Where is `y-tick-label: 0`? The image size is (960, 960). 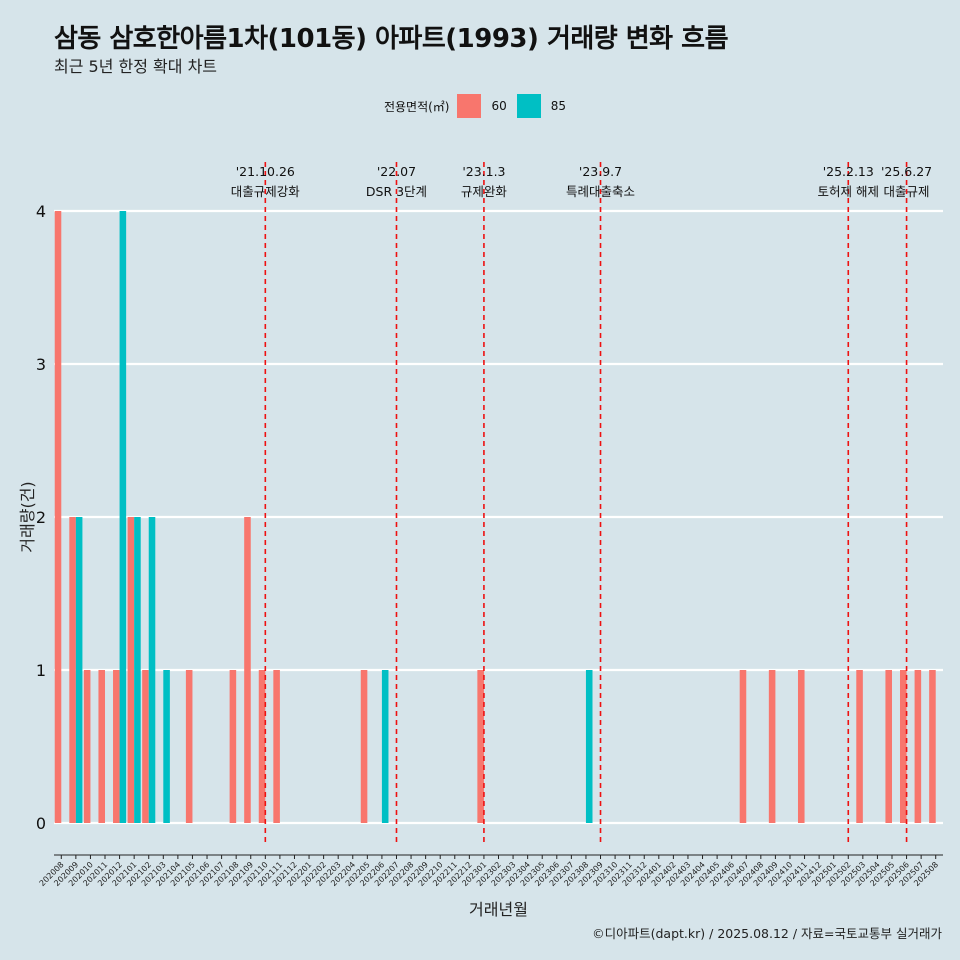
y-tick-label: 0 is located at coordinates (41, 823).